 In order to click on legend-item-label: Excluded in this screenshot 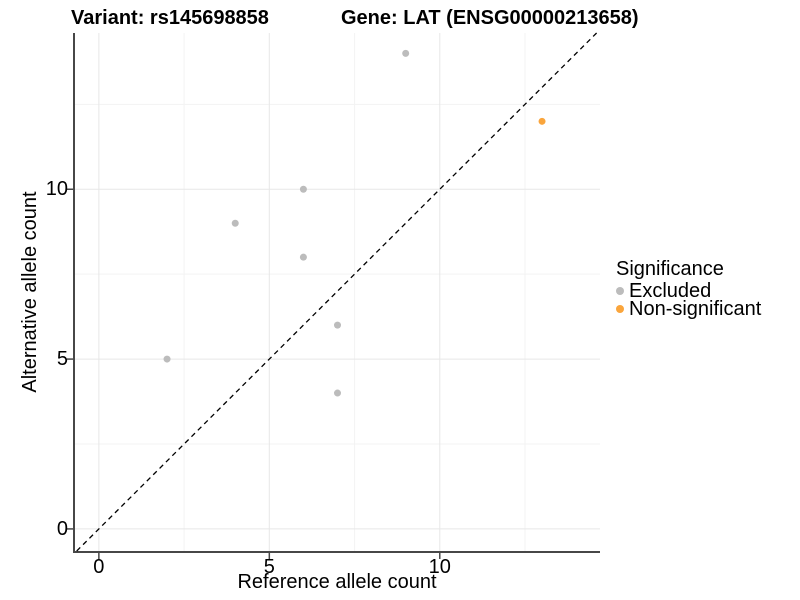, I will do `click(670, 291)`.